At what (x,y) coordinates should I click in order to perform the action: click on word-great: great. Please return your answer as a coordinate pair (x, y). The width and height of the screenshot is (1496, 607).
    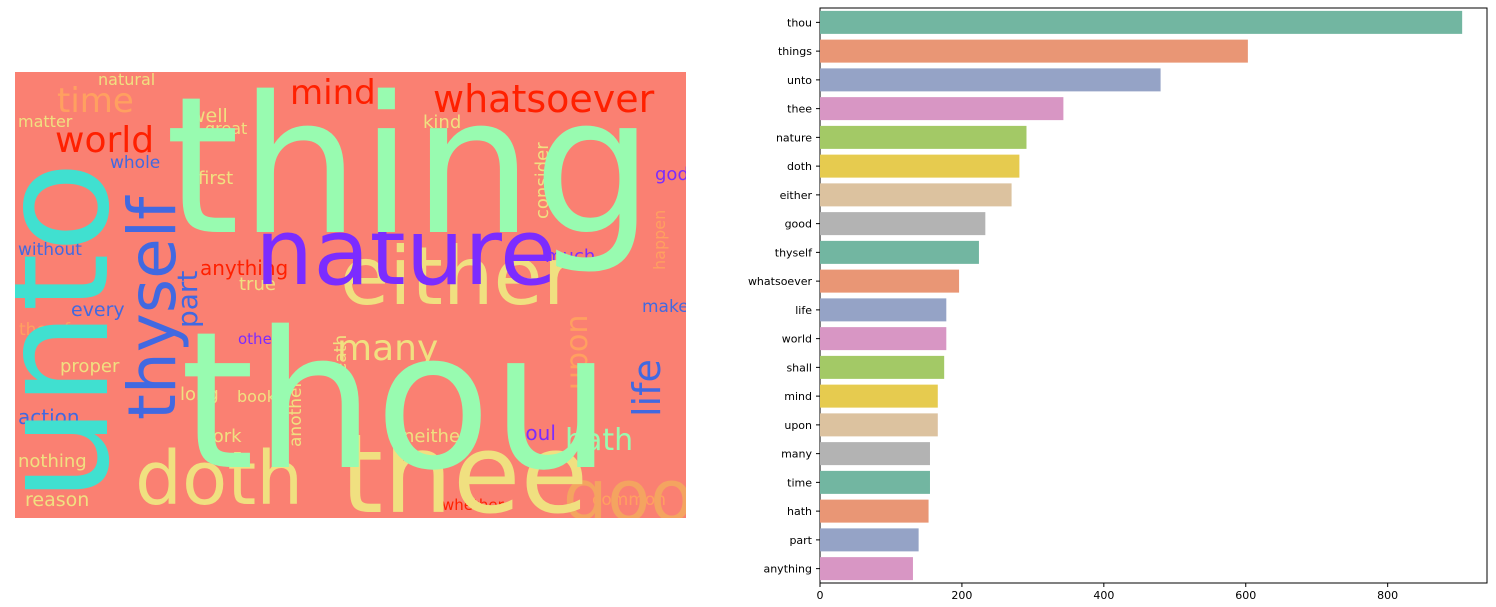
    Looking at the image, I should click on (226, 128).